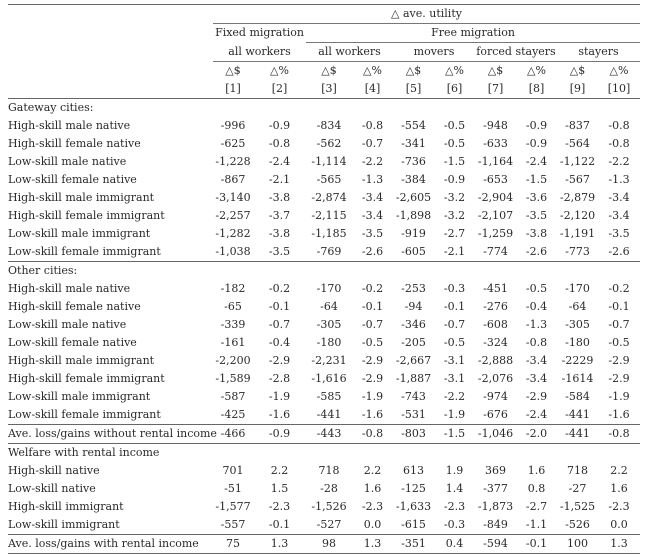  What do you see at coordinates (74, 143) in the screenshot?
I see `row-label: High-skill female native` at bounding box center [74, 143].